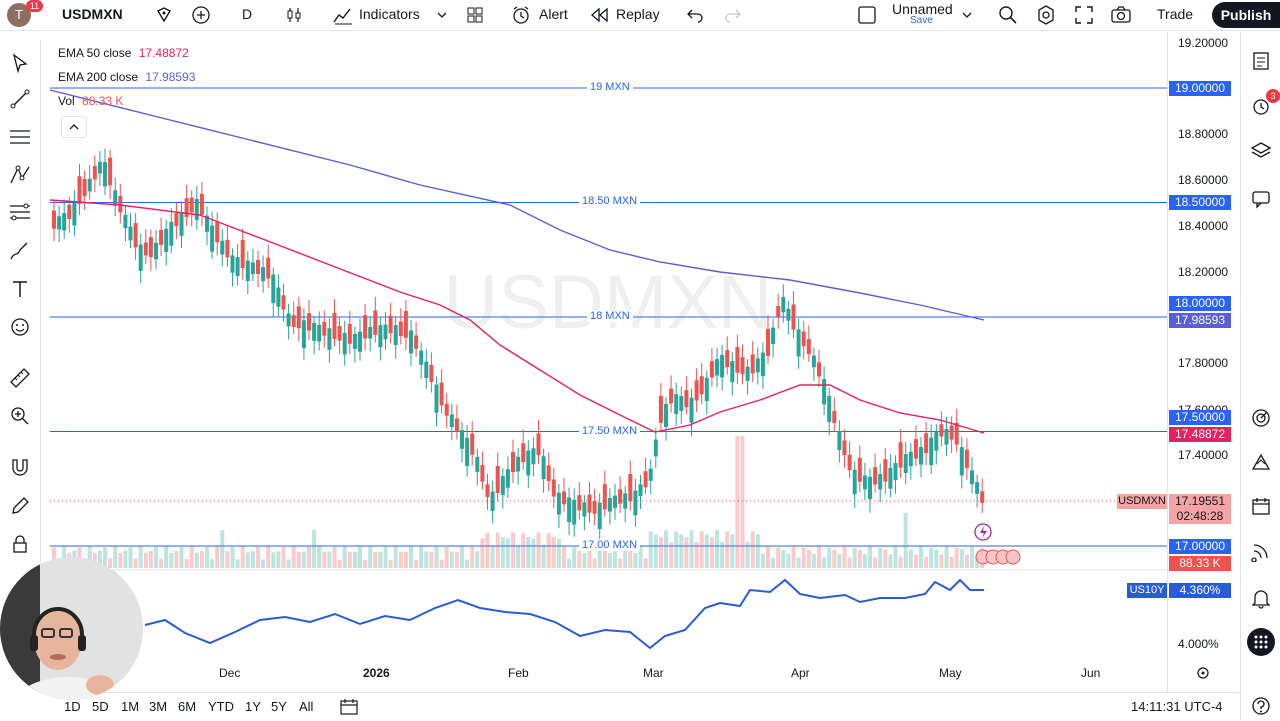 The image size is (1280, 721). What do you see at coordinates (20, 99) in the screenshot?
I see `trend-line-icon` at bounding box center [20, 99].